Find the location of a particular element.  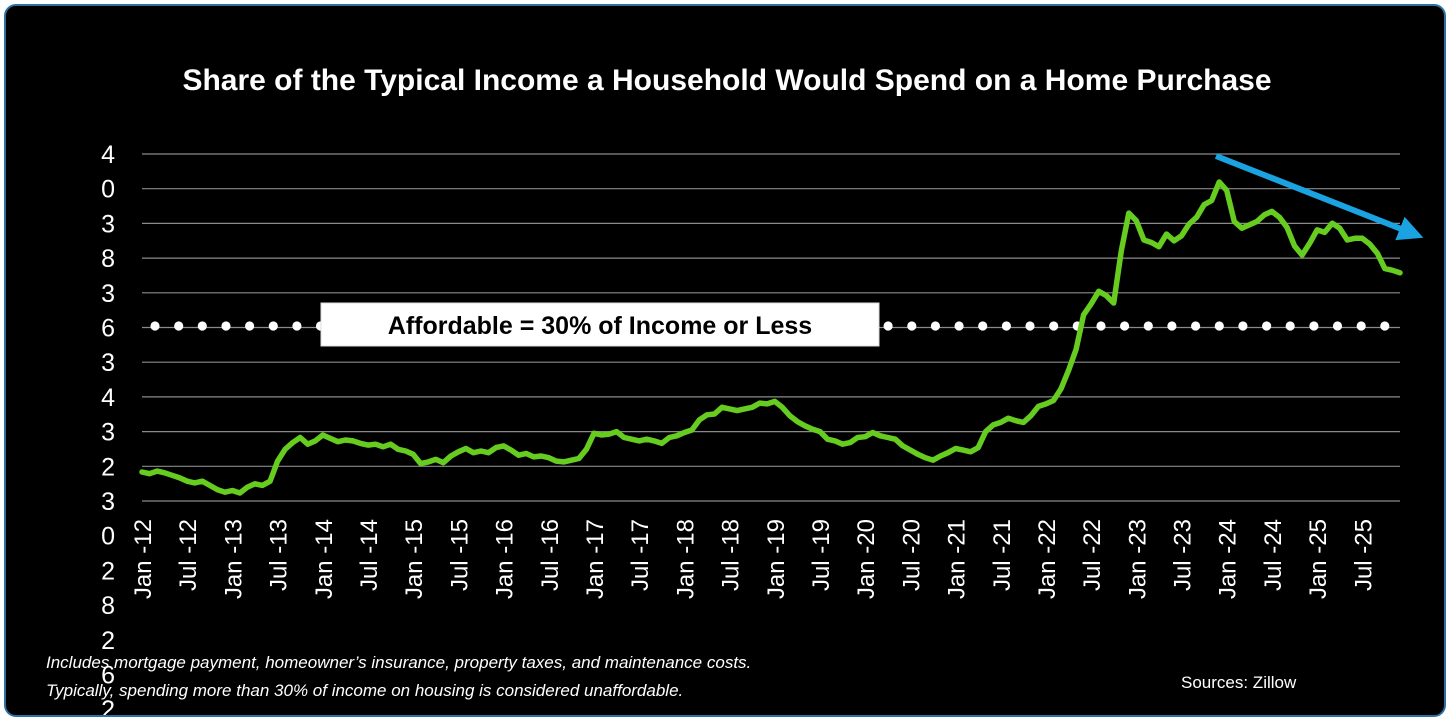

x-tick-label: Jul -17 is located at coordinates (640, 555).